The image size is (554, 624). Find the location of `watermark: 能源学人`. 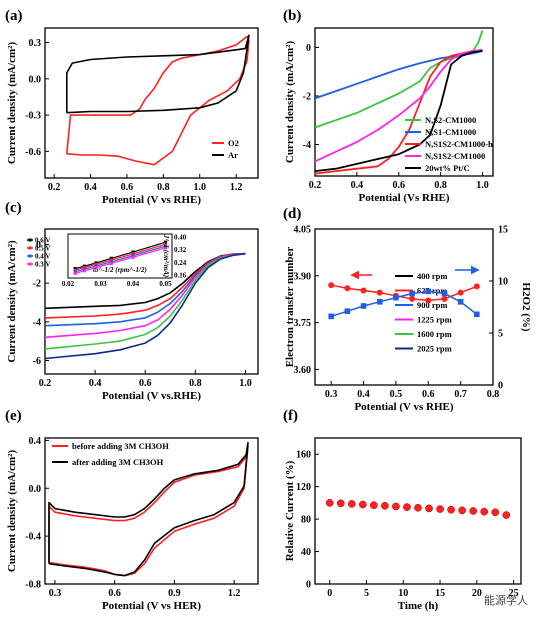

watermark: 能源学人 is located at coordinates (506, 600).